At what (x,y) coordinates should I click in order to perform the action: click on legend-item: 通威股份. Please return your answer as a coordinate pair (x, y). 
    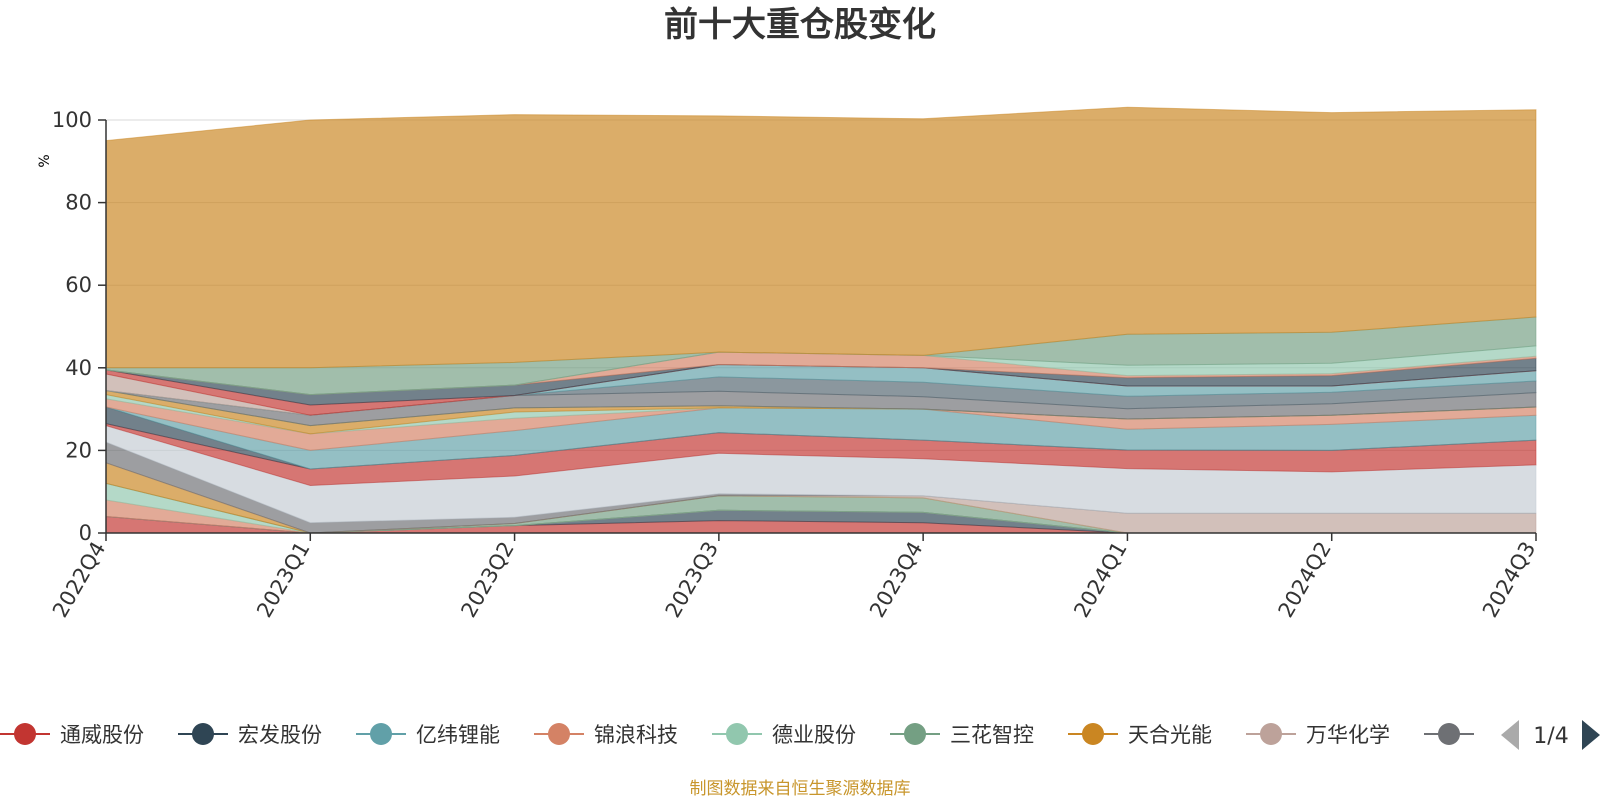
    Looking at the image, I should click on (72, 735).